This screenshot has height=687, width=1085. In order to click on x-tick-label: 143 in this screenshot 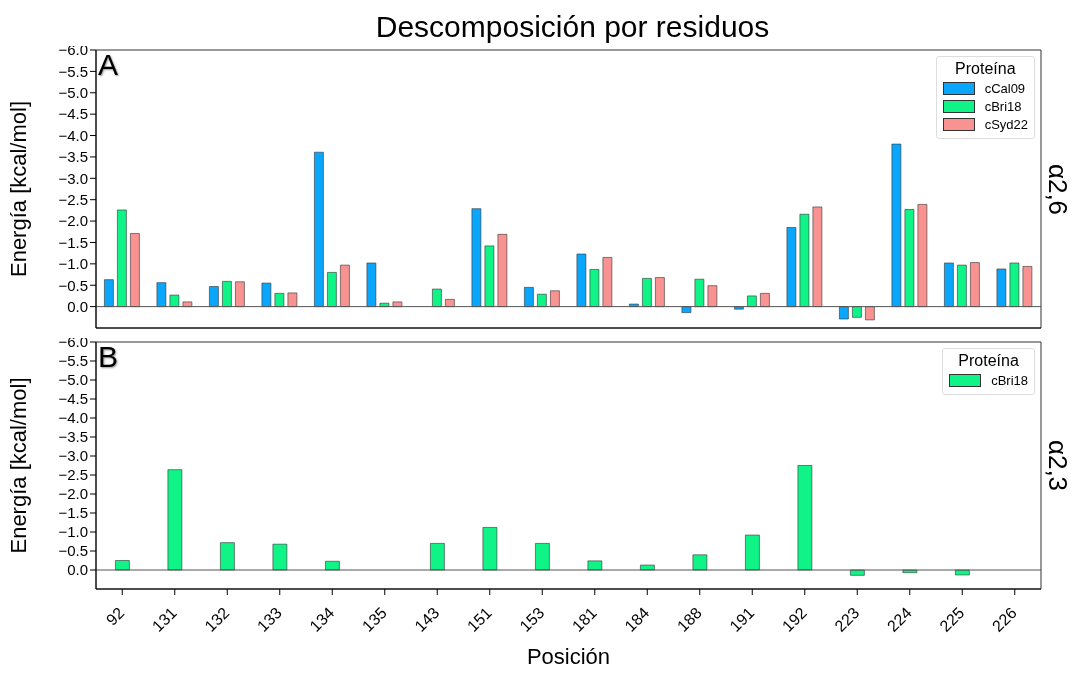, I will do `click(427, 619)`.